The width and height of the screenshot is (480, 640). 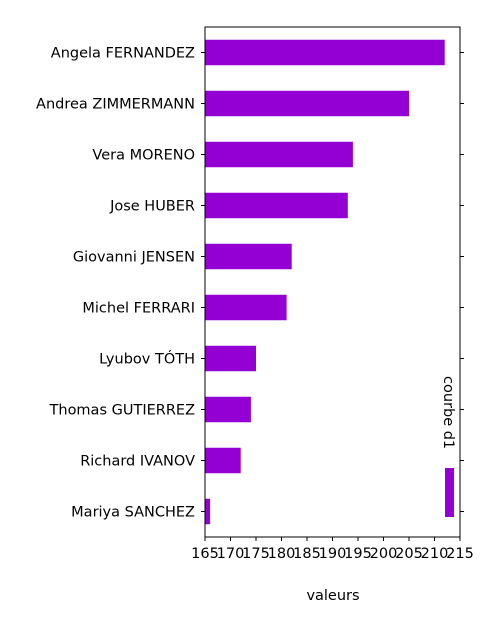 I want to click on bar-angela-fernandez, so click(x=325, y=52).